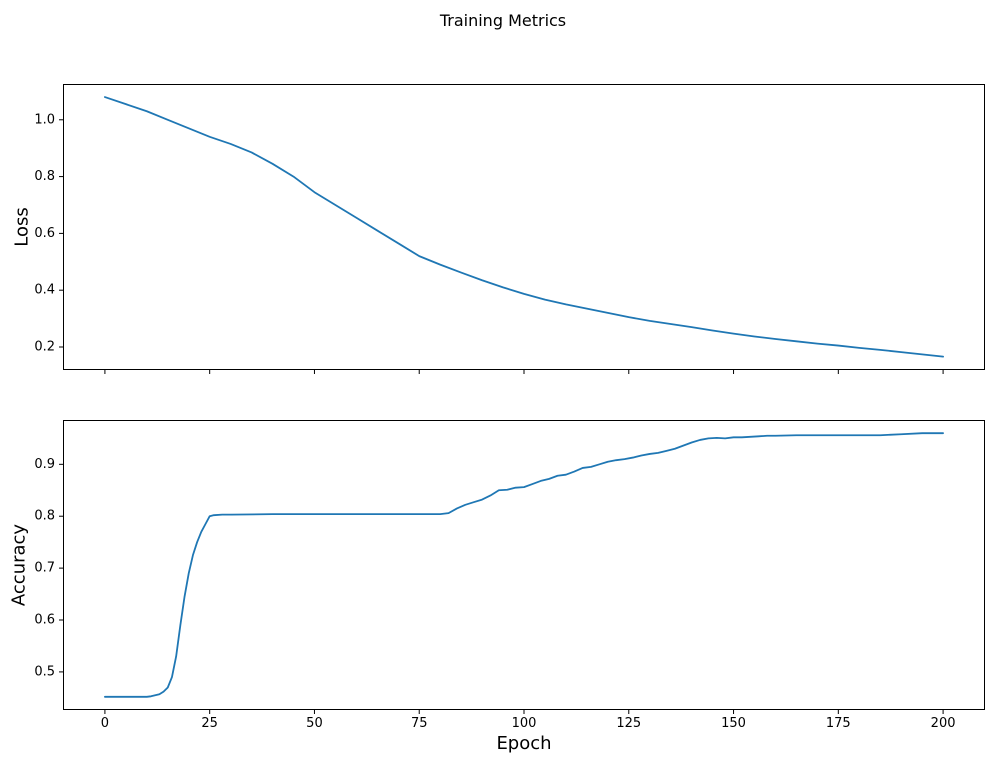 This screenshot has width=1006, height=764. What do you see at coordinates (524, 743) in the screenshot?
I see `epoch-axis-label: Epoch` at bounding box center [524, 743].